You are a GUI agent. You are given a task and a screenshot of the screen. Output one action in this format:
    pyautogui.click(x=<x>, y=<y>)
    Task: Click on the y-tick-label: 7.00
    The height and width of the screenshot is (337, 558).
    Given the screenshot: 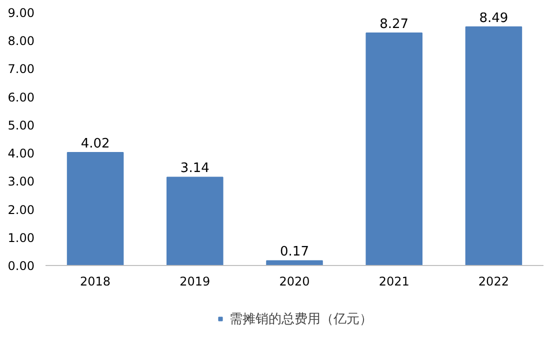 What is the action you would take?
    pyautogui.click(x=21, y=69)
    